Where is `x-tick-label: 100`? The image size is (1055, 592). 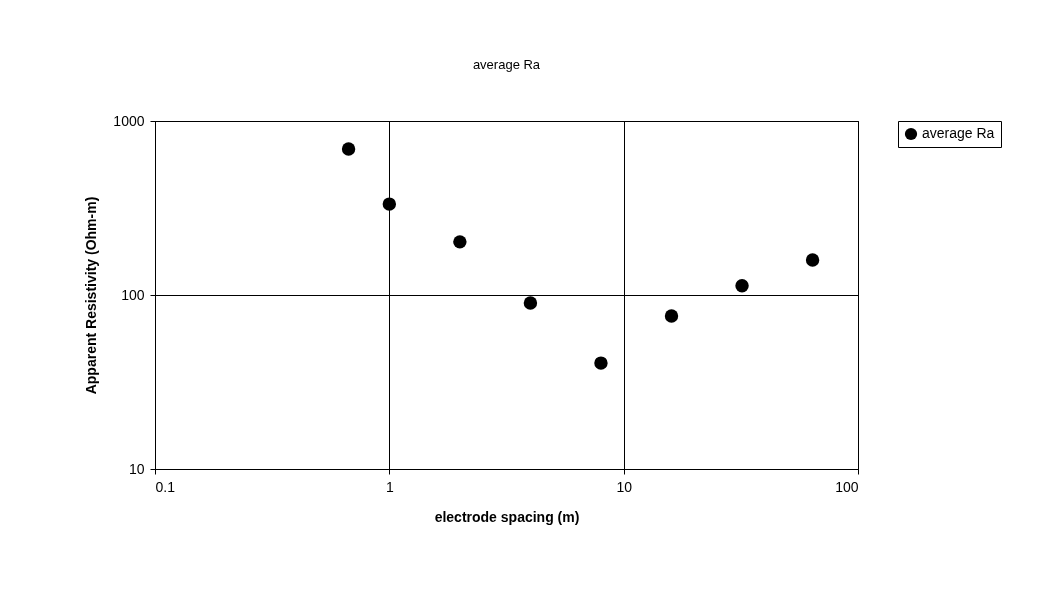
x-tick-label: 100 is located at coordinates (847, 486).